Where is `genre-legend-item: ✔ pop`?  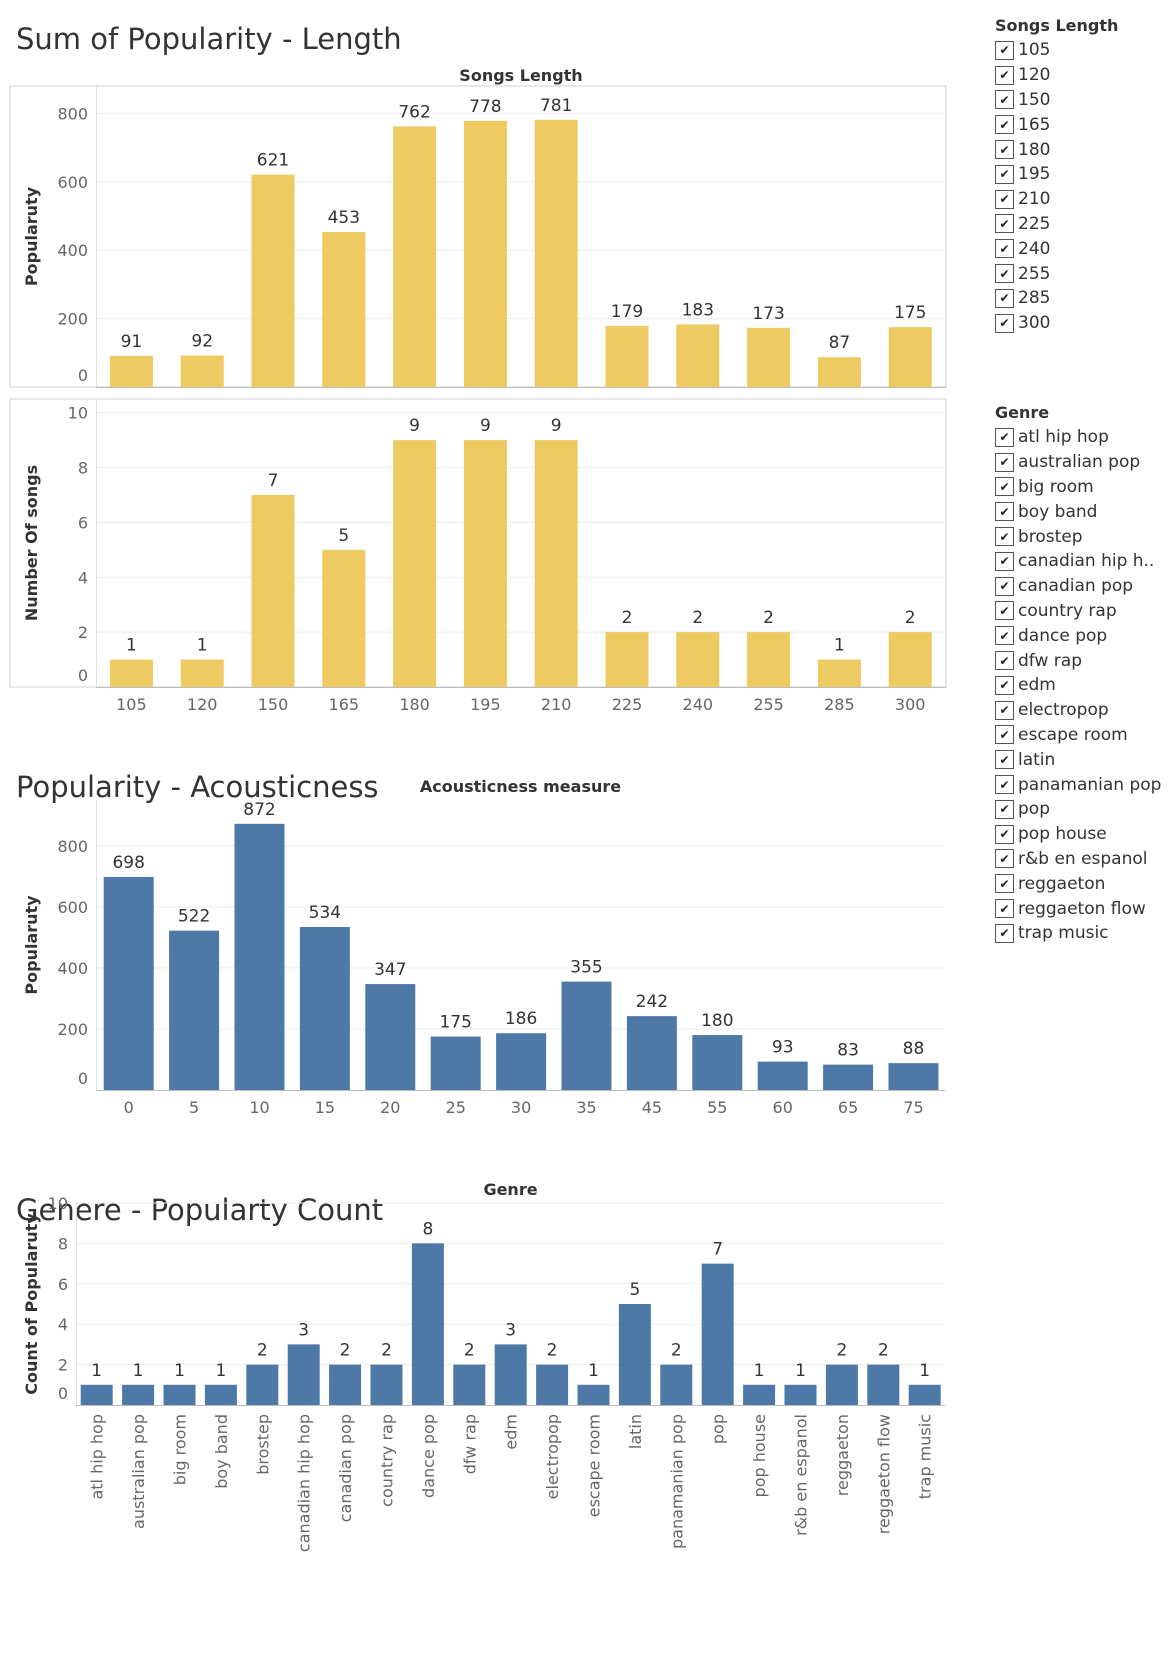
genre-legend-item: ✔ pop is located at coordinates (1078, 809).